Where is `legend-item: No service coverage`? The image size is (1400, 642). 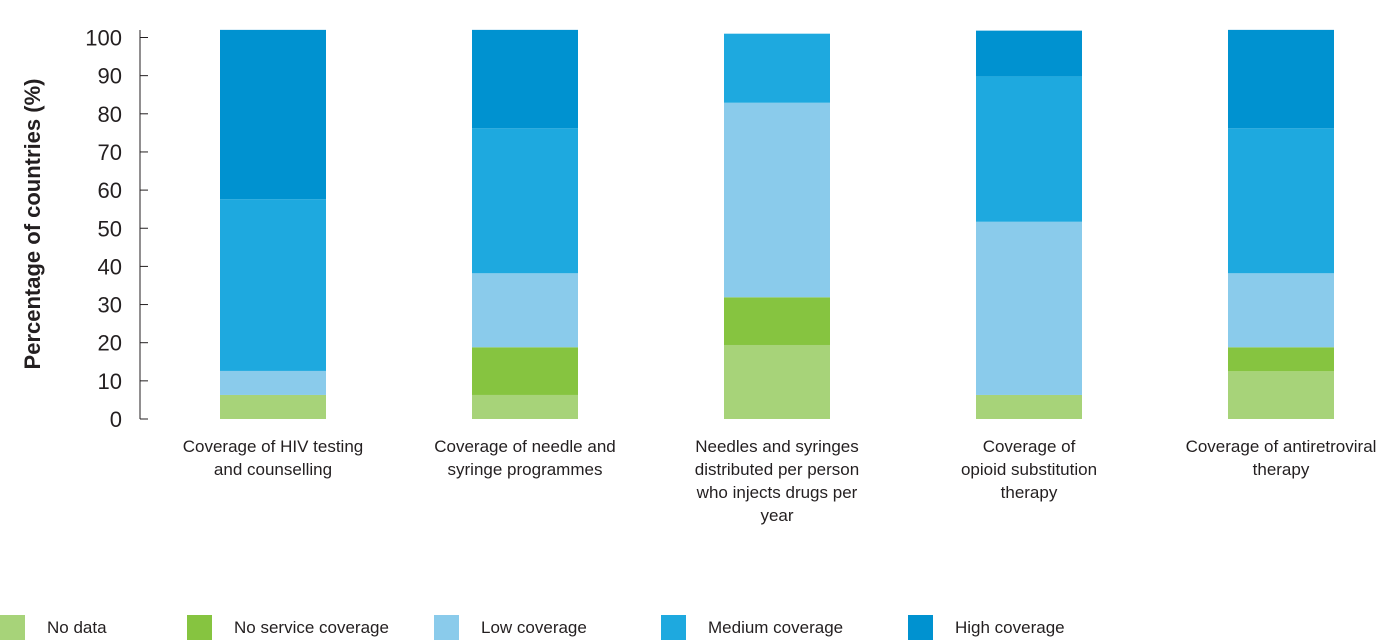 legend-item: No service coverage is located at coordinates (288, 627).